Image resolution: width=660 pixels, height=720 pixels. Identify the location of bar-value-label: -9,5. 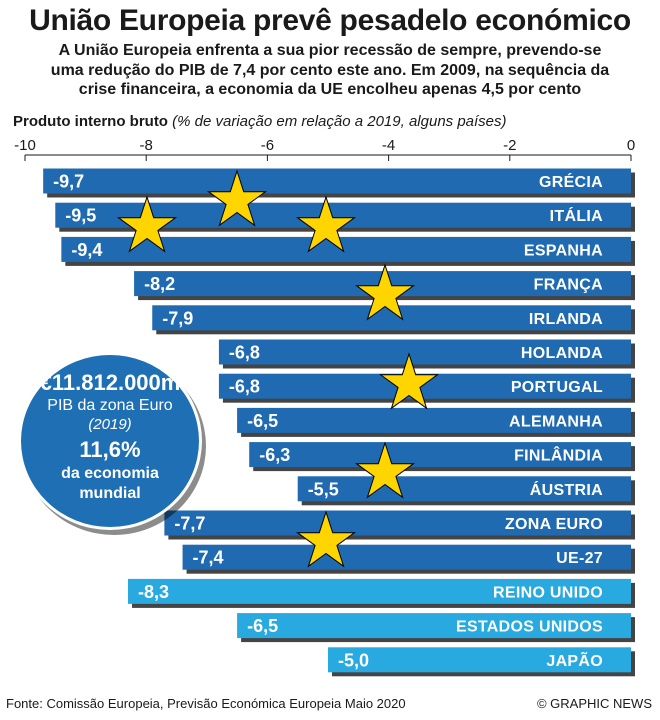
(80, 216).